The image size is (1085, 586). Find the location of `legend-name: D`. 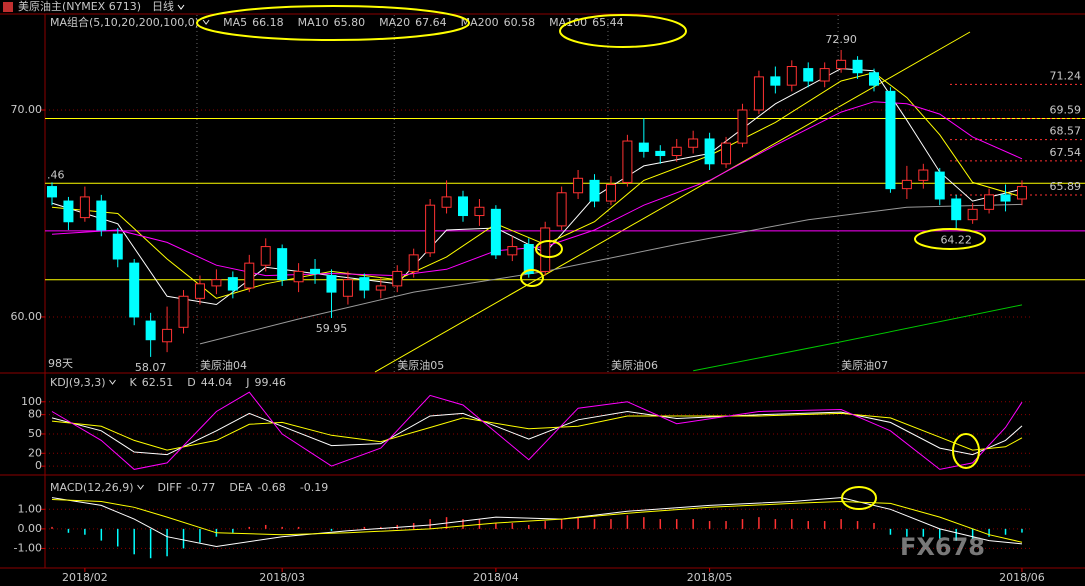

legend-name: D is located at coordinates (191, 382).